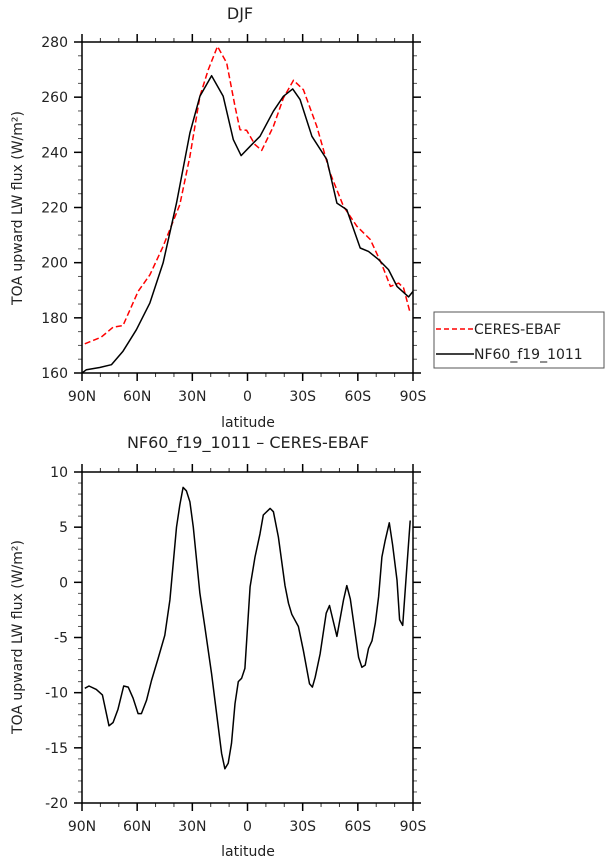 Image resolution: width=610 pixels, height=866 pixels. Describe the element at coordinates (528, 355) in the screenshot. I see `legend-label-model: NF60_f19_1011` at that location.